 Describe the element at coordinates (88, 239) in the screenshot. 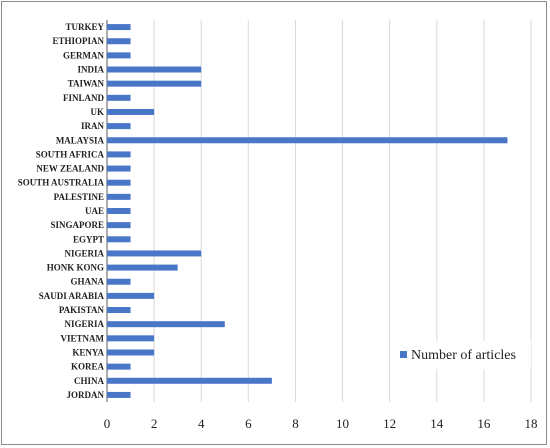

I see `category-label: EGYPT` at that location.